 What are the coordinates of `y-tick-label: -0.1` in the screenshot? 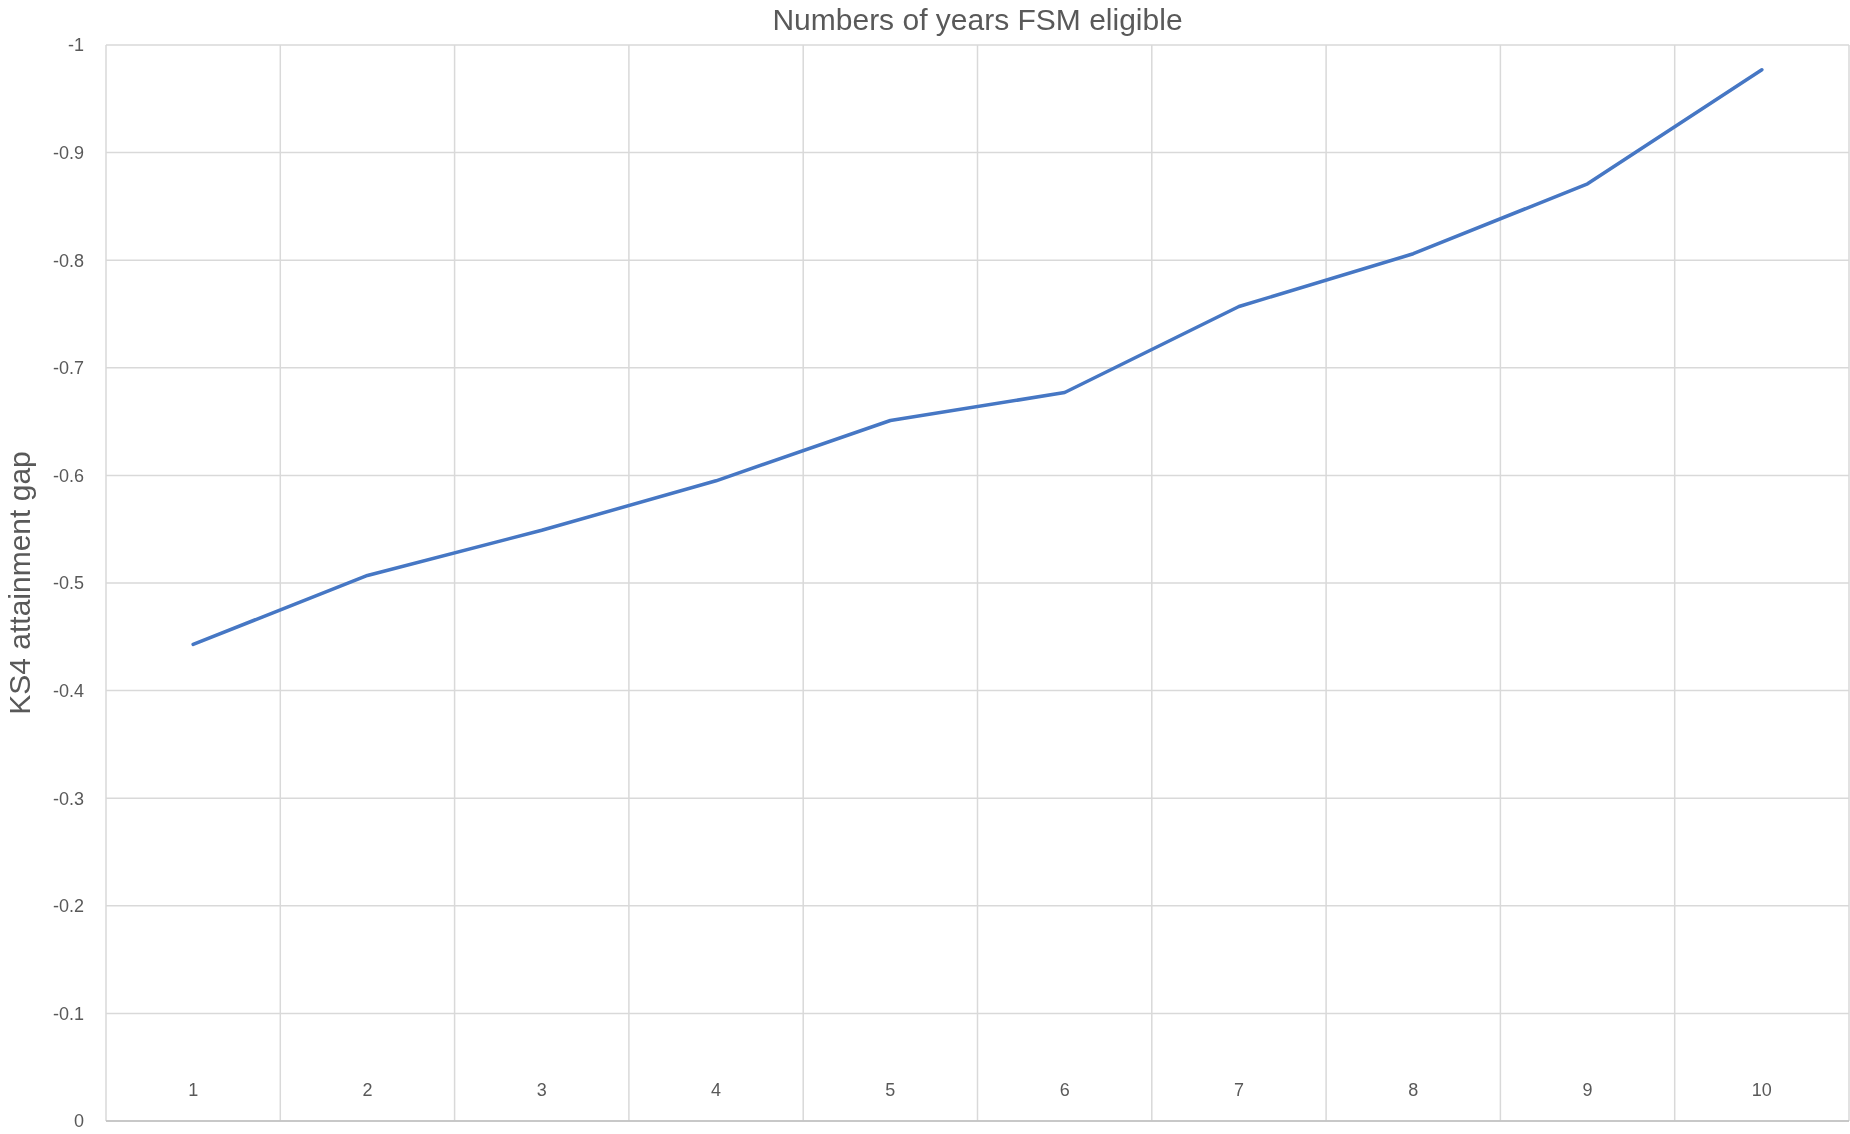 It's located at (68, 1013).